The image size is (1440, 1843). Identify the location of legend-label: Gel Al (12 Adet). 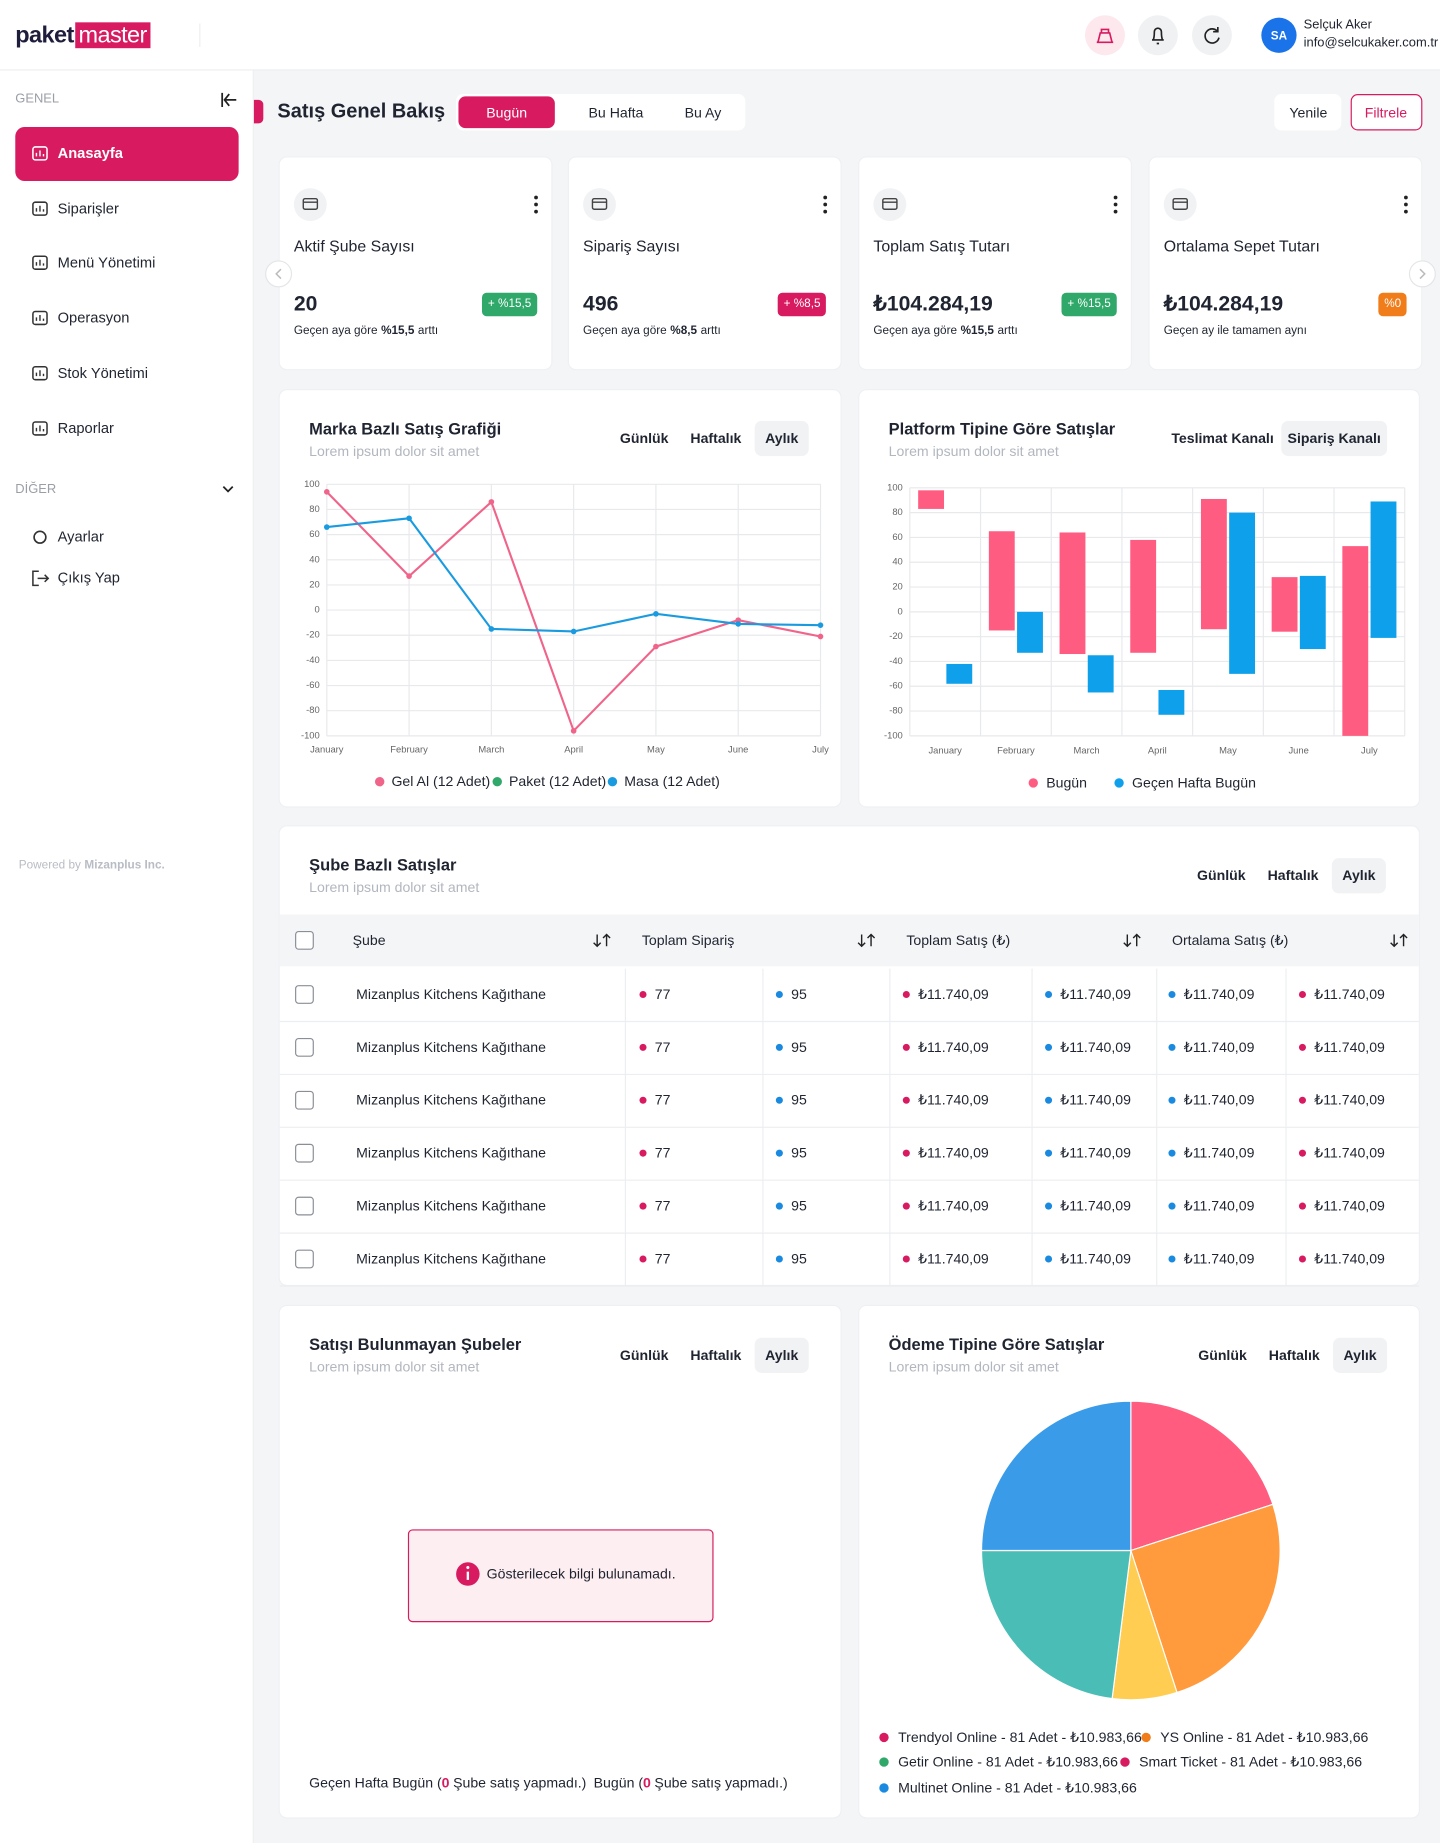
(441, 781).